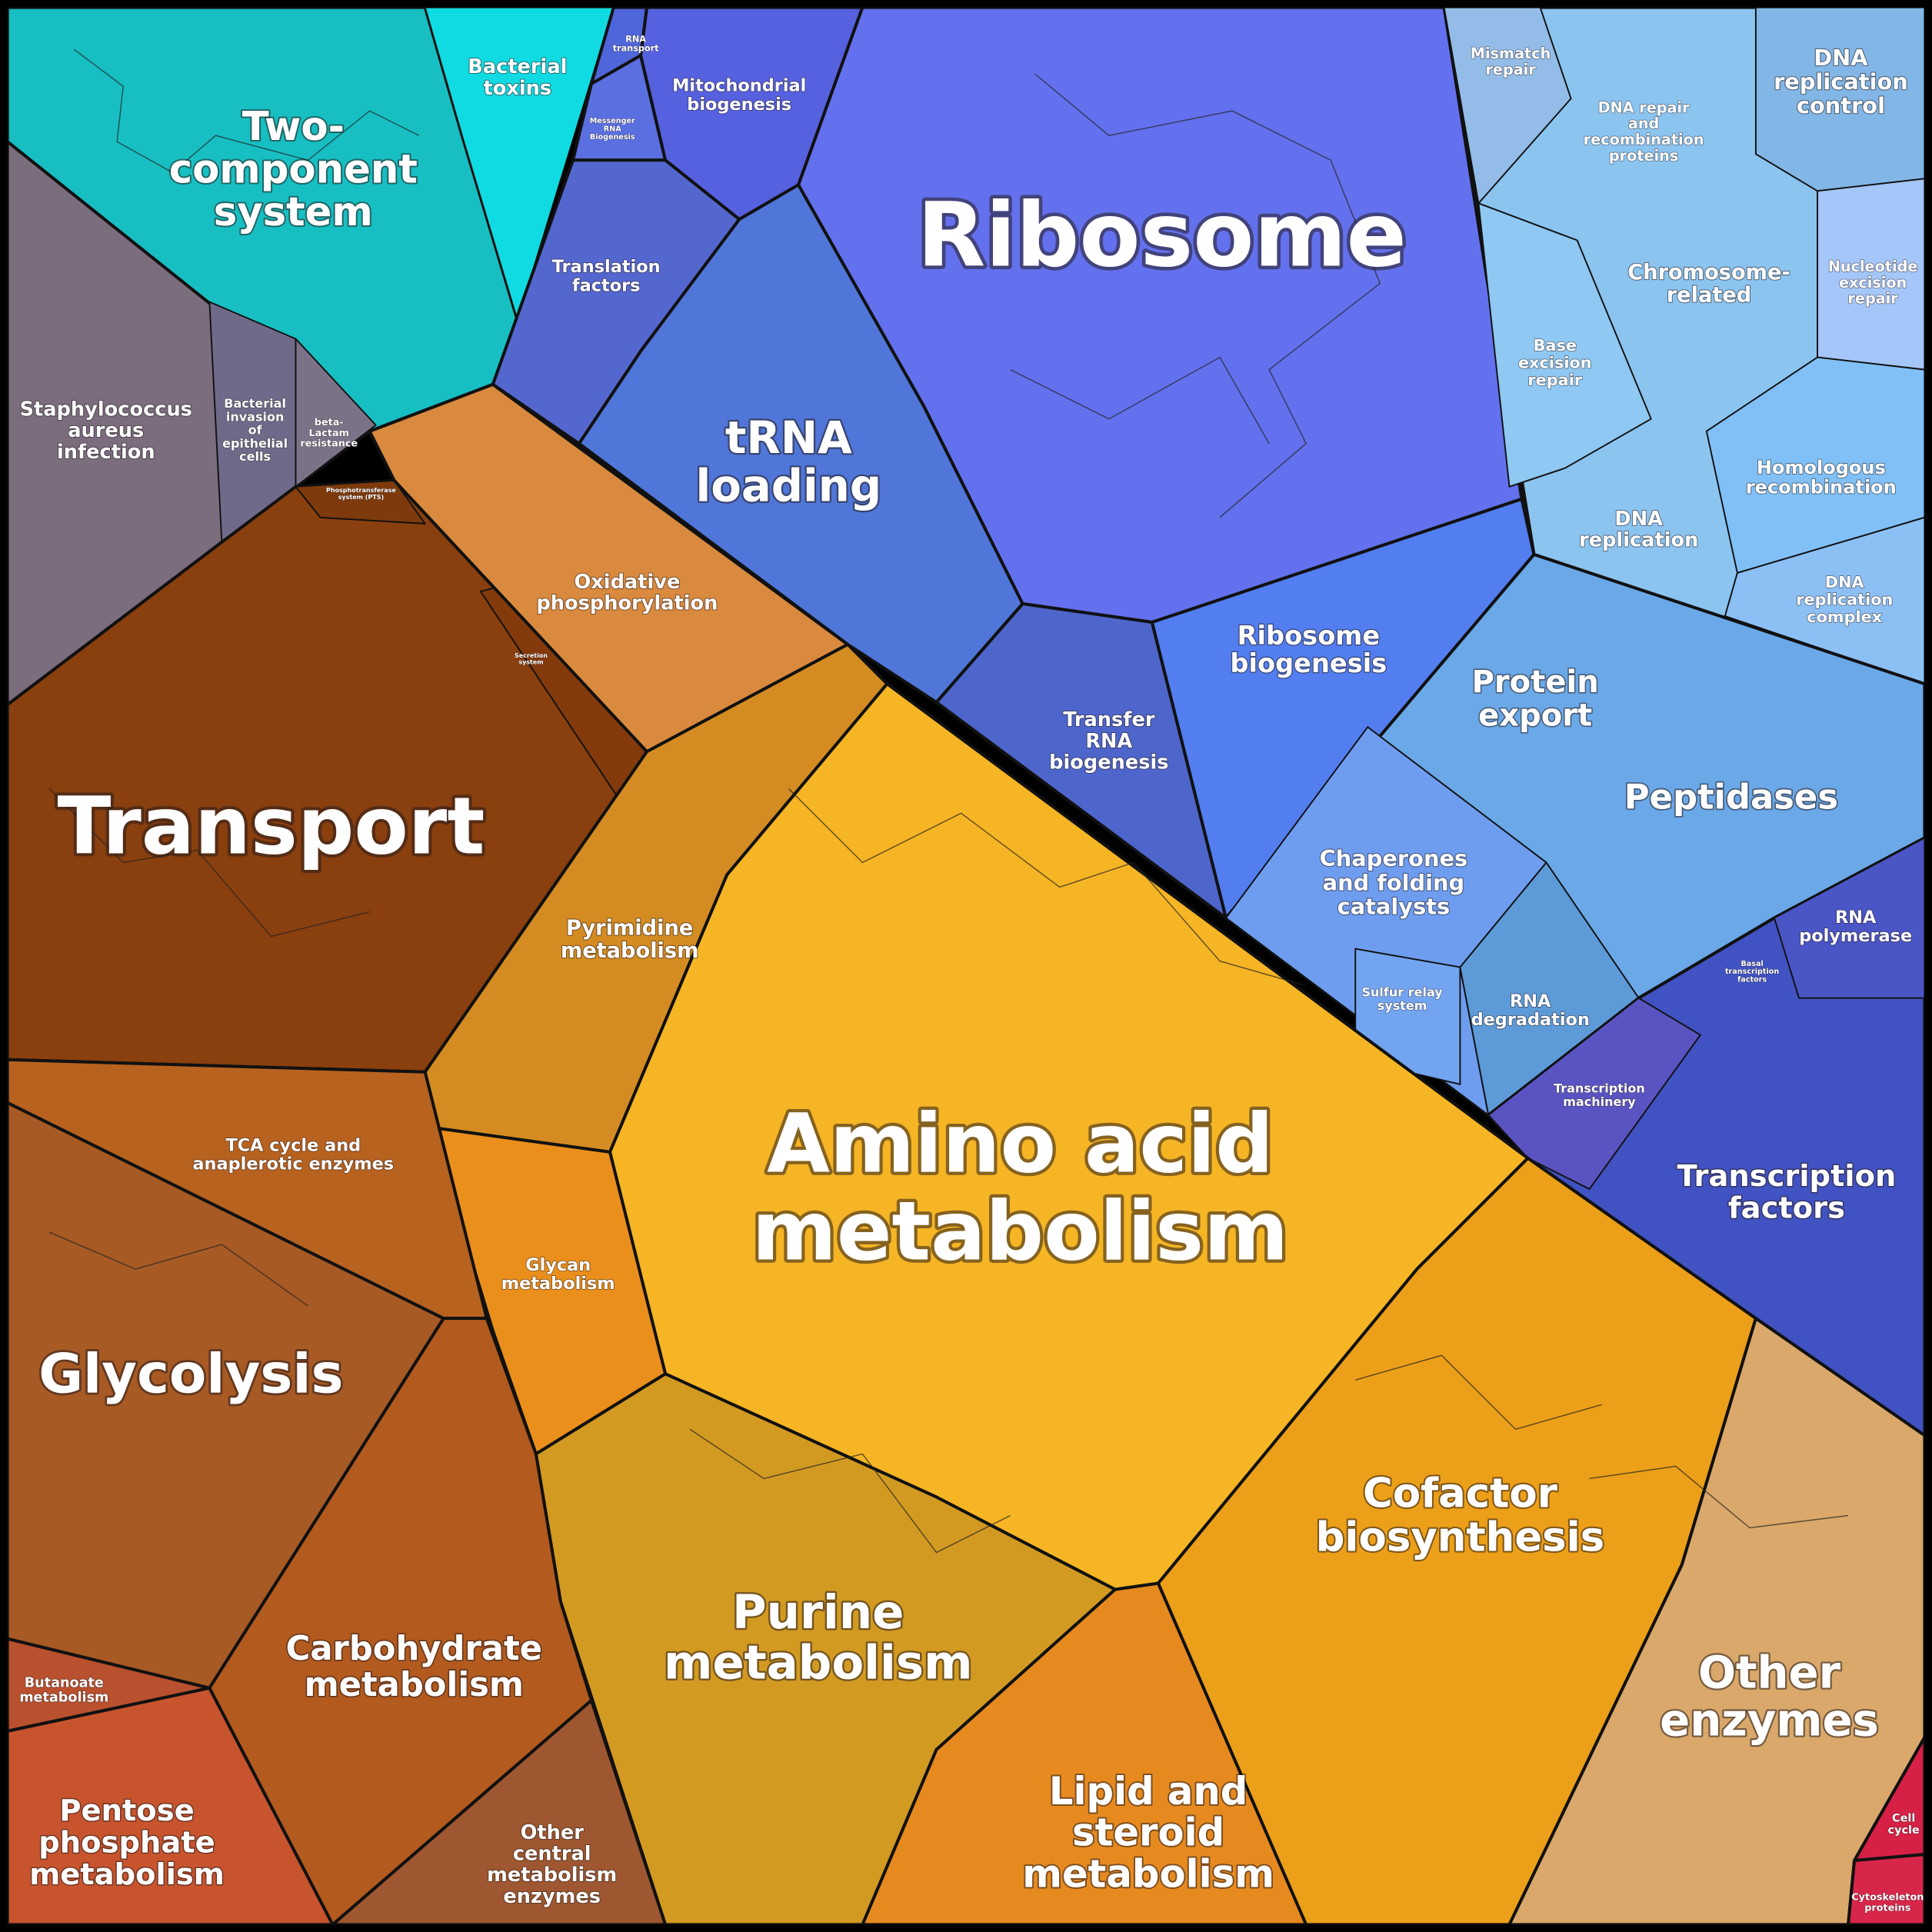 This screenshot has width=1932, height=1932. I want to click on region-label: Carbohydrate, so click(414, 1649).